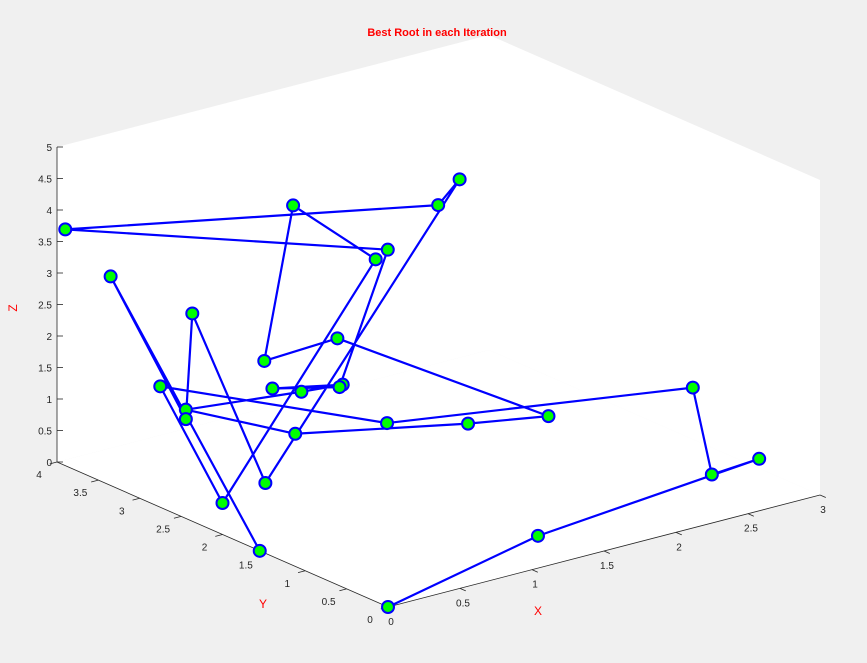 The image size is (867, 663). I want to click on x-tick-label: 3, so click(823, 510).